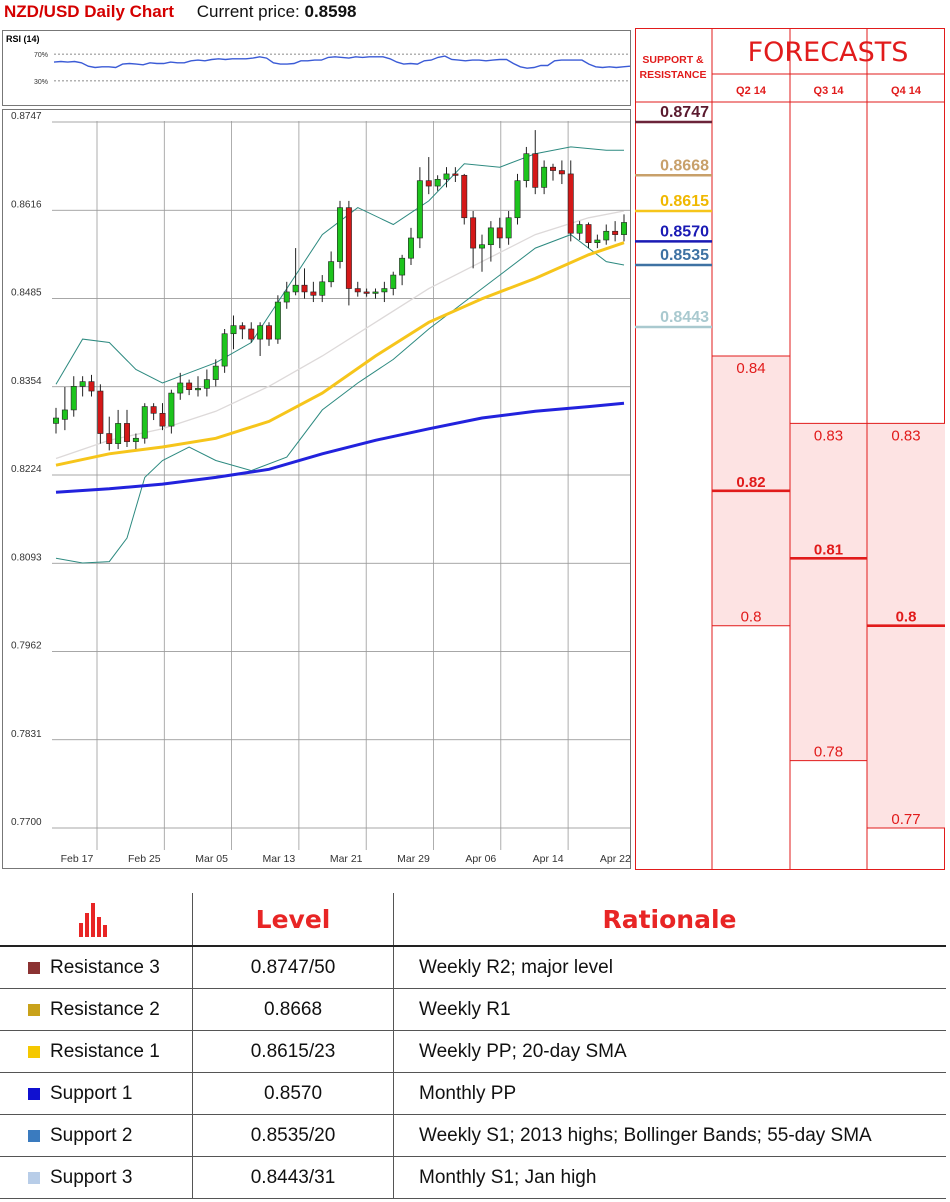 The width and height of the screenshot is (950, 1202). Describe the element at coordinates (26, 646) in the screenshot. I see `y-tick-label: 0.7962` at that location.